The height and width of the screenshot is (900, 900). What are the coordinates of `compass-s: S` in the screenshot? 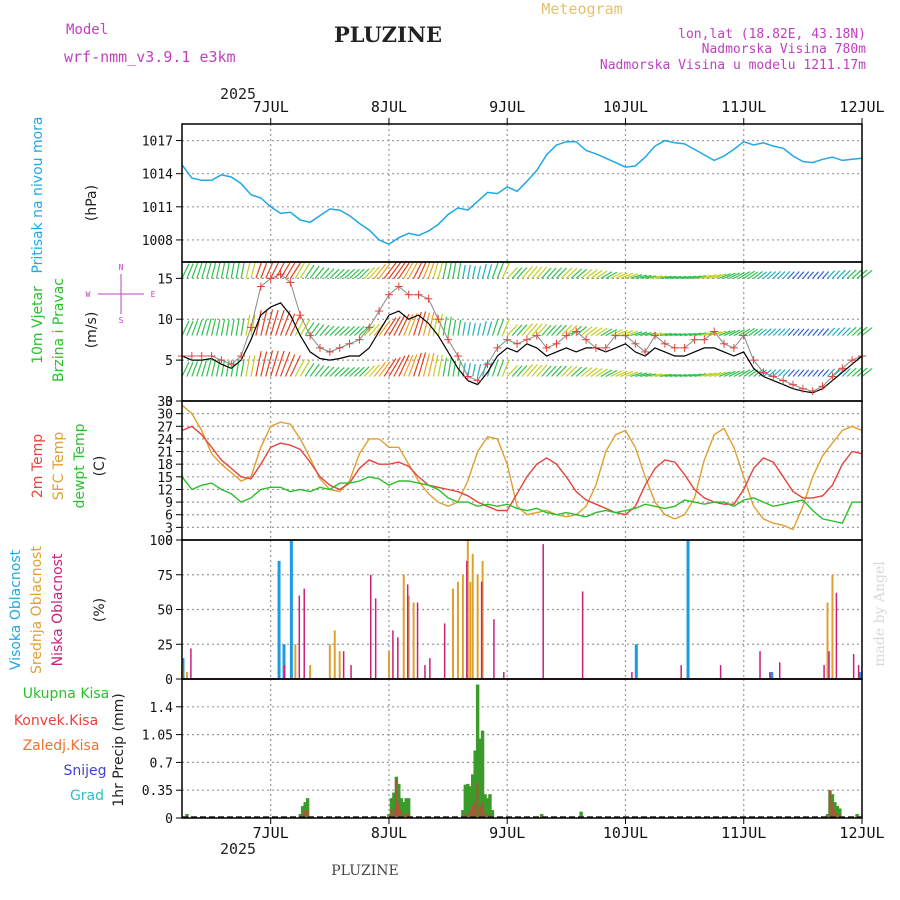 It's located at (121, 320).